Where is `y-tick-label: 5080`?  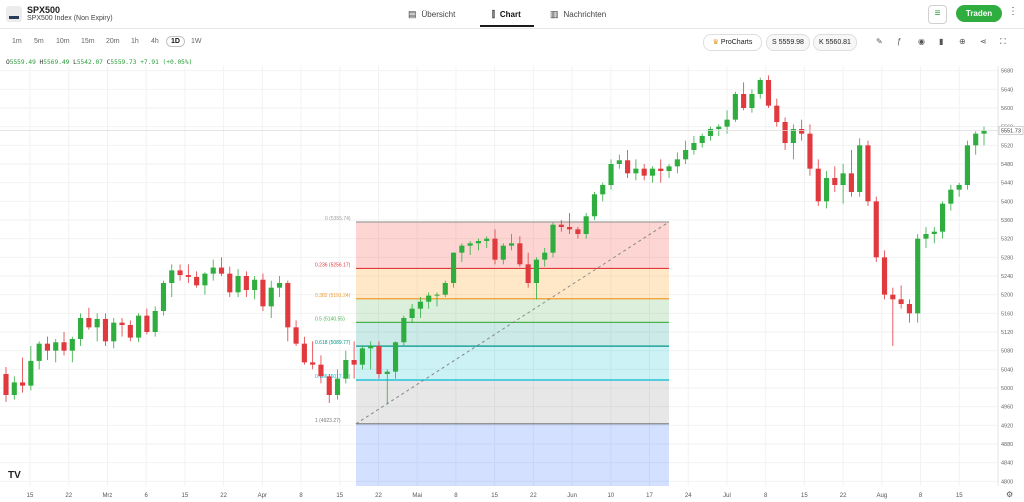 y-tick-label: 5080 is located at coordinates (1007, 352).